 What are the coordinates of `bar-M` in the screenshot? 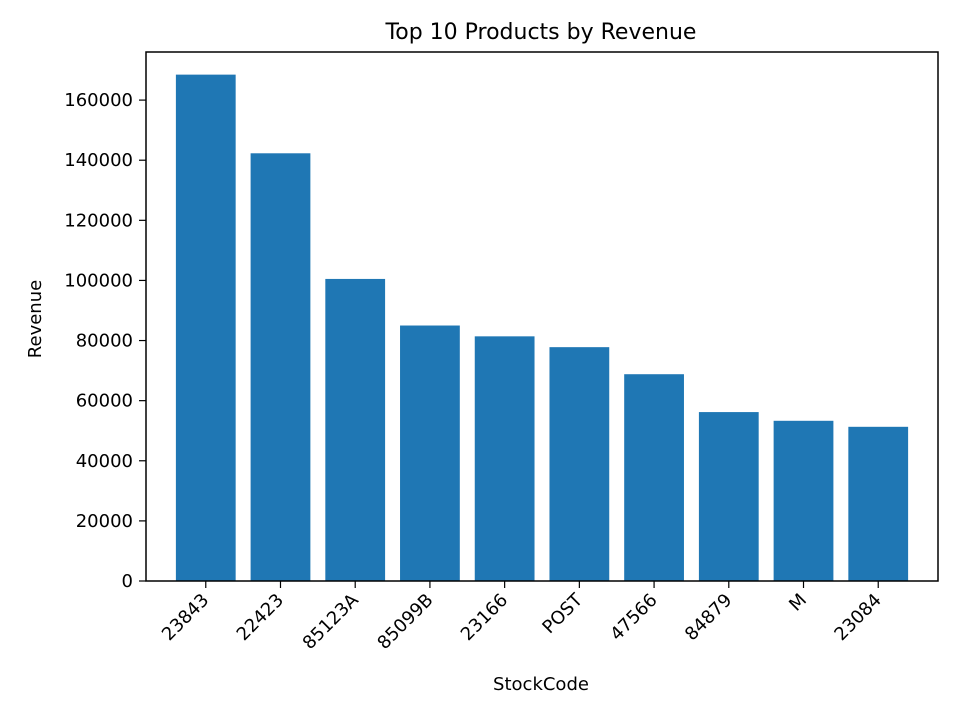 It's located at (803, 500).